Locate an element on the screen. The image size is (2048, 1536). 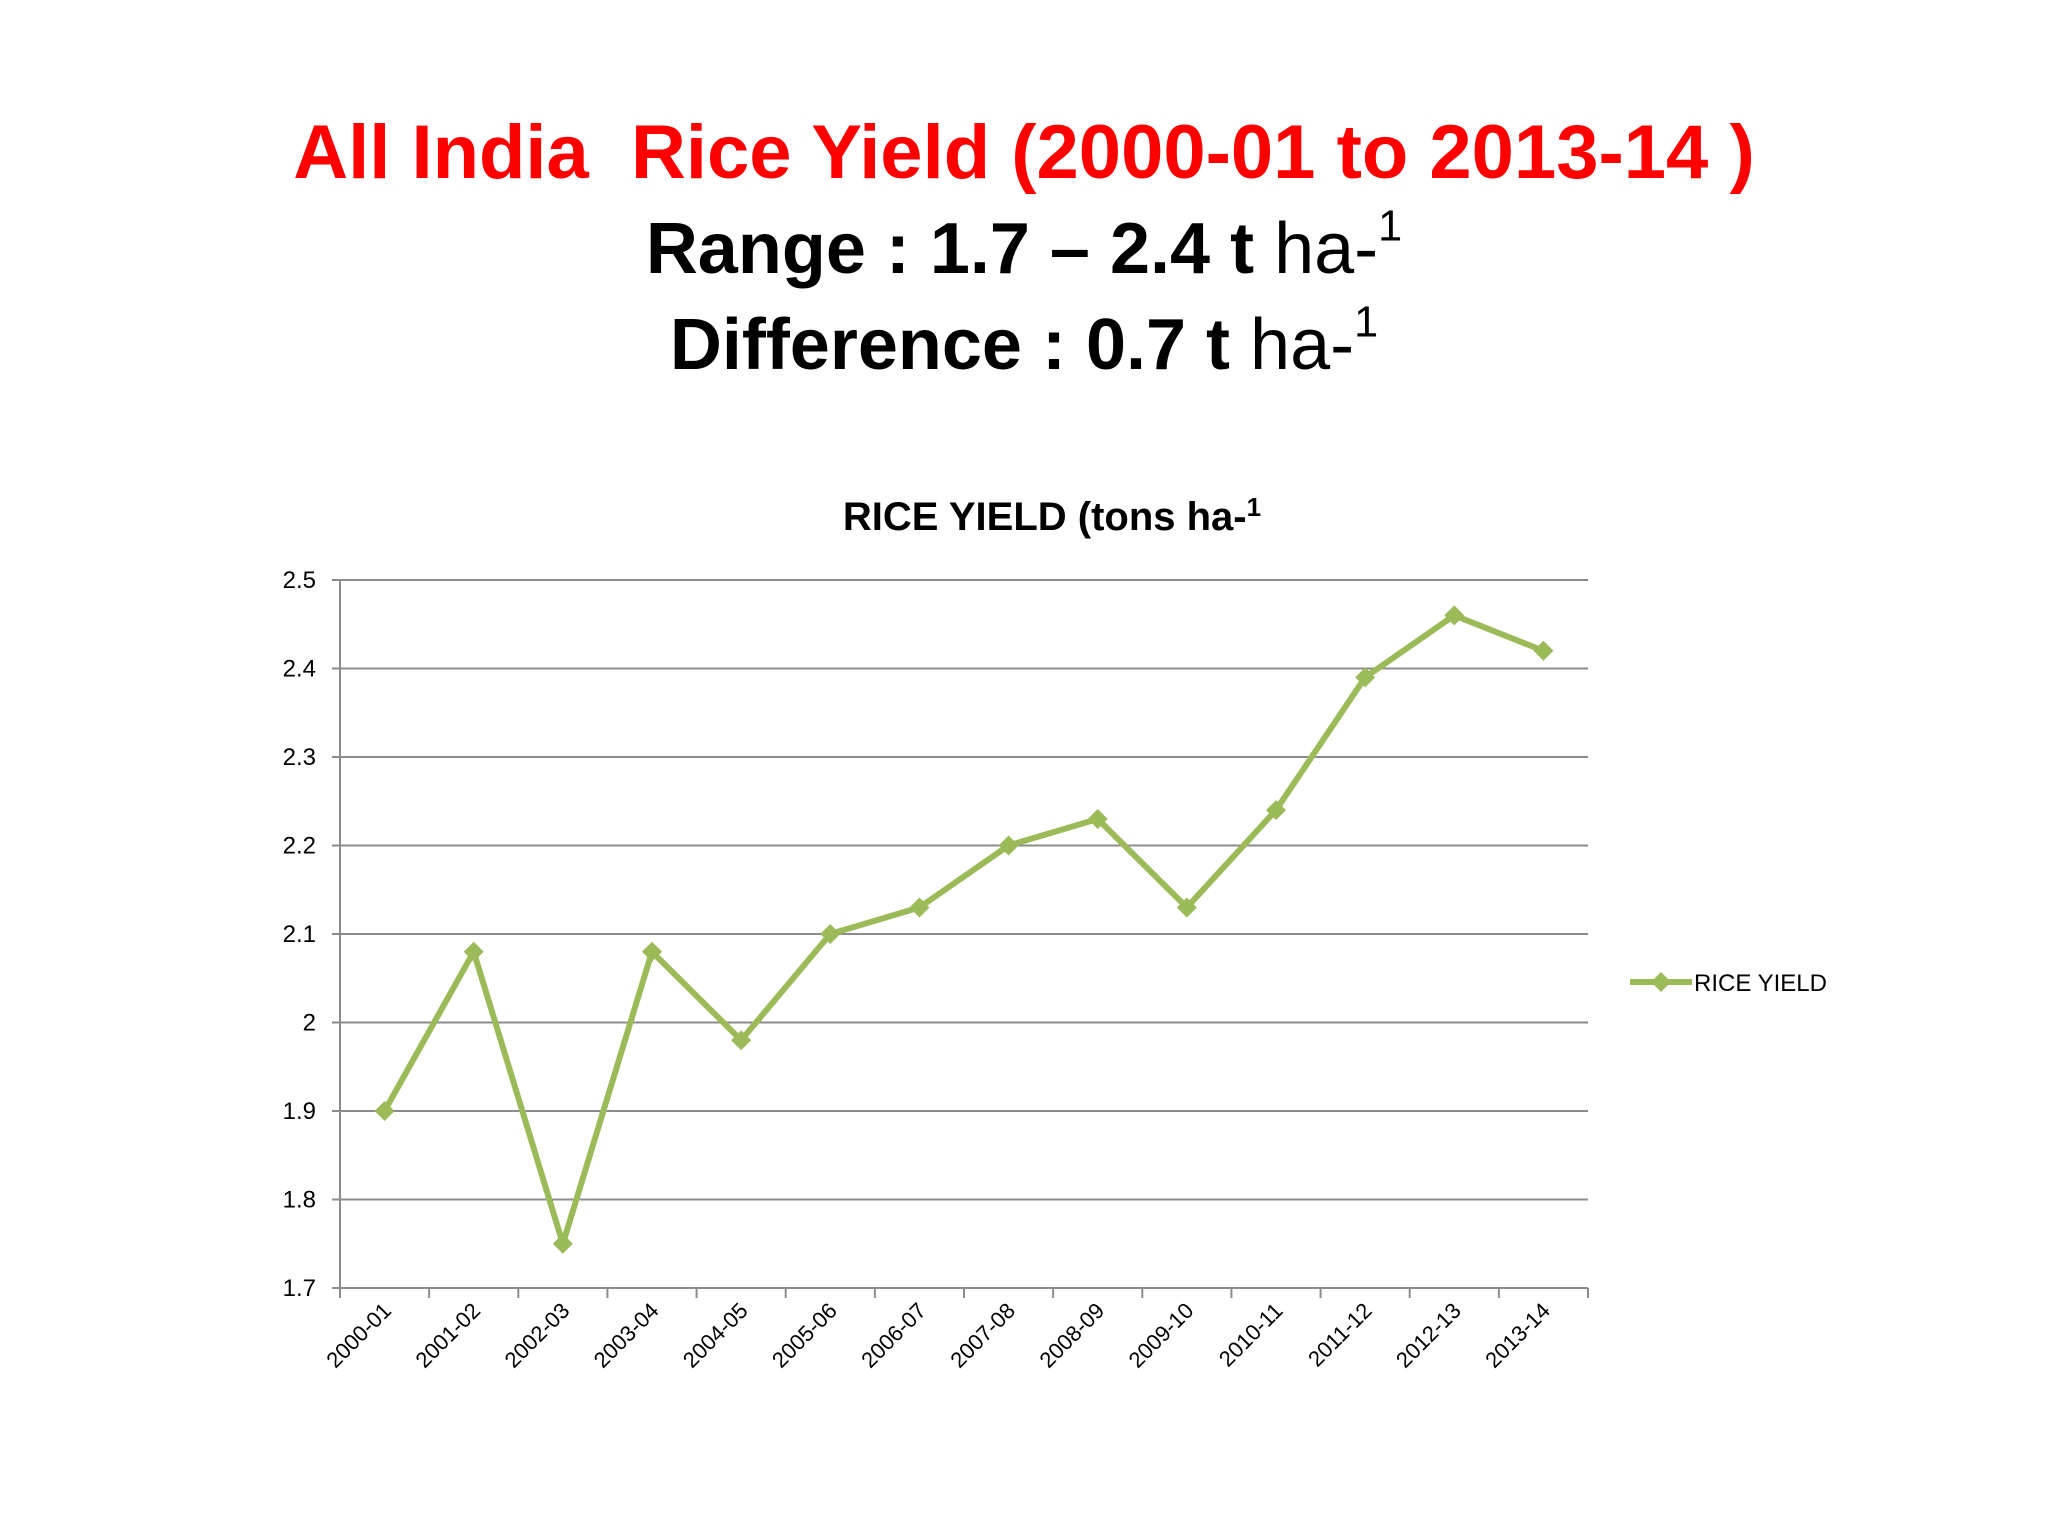
x-tick-label: 2007-08 is located at coordinates (982, 1335).